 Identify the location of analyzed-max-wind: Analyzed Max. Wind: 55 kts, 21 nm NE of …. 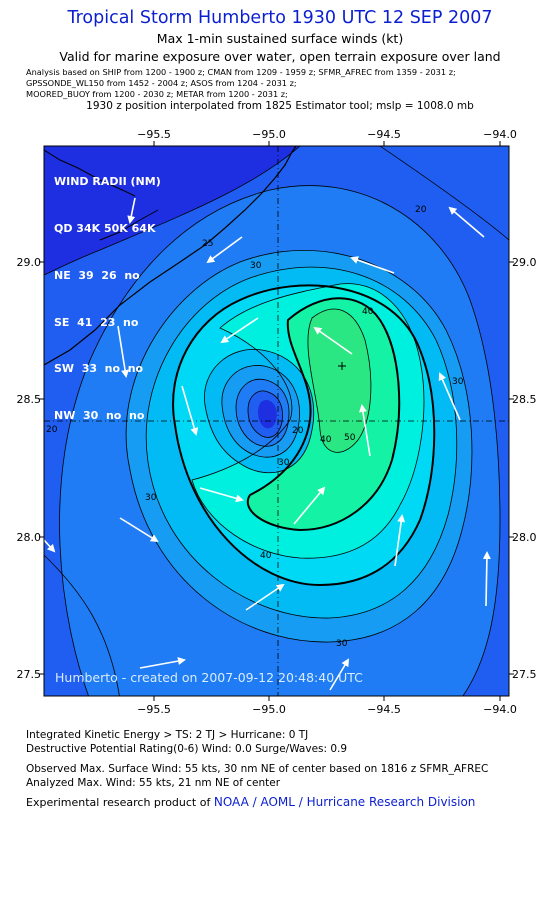
(153, 783).